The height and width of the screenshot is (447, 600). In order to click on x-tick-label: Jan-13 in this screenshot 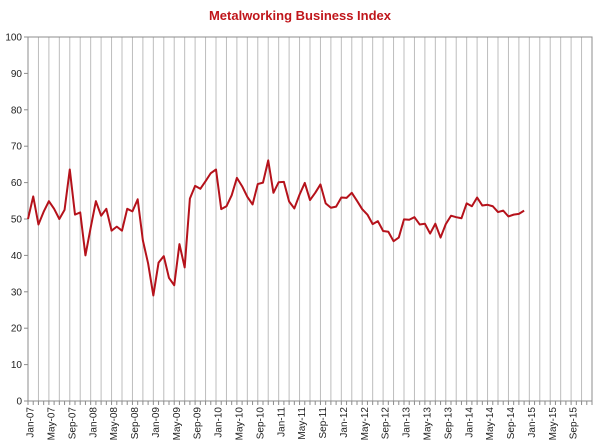, I will do `click(407, 422)`.